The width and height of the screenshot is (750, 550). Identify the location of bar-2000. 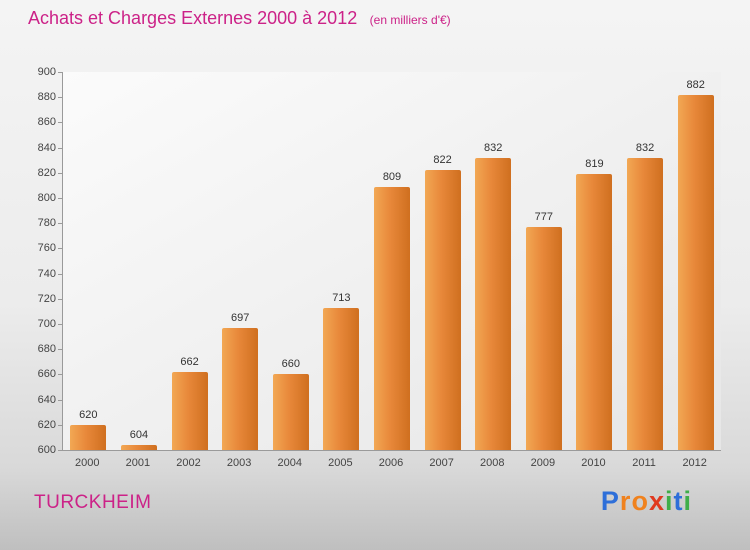
(88, 437).